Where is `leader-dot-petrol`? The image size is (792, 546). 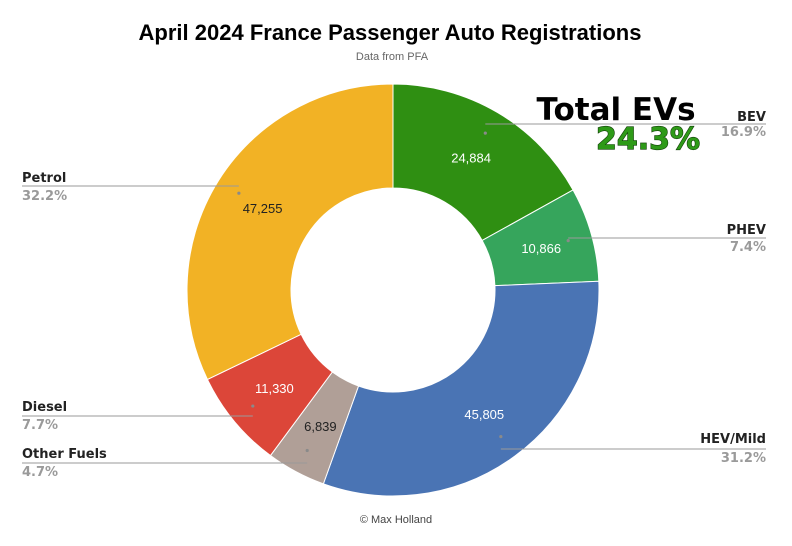
leader-dot-petrol is located at coordinates (239, 193).